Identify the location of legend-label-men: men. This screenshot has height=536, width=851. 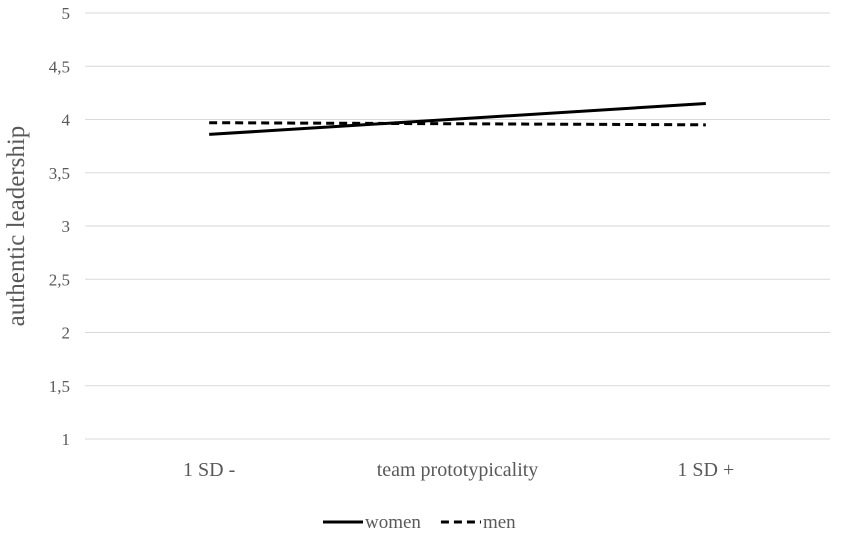
(499, 522).